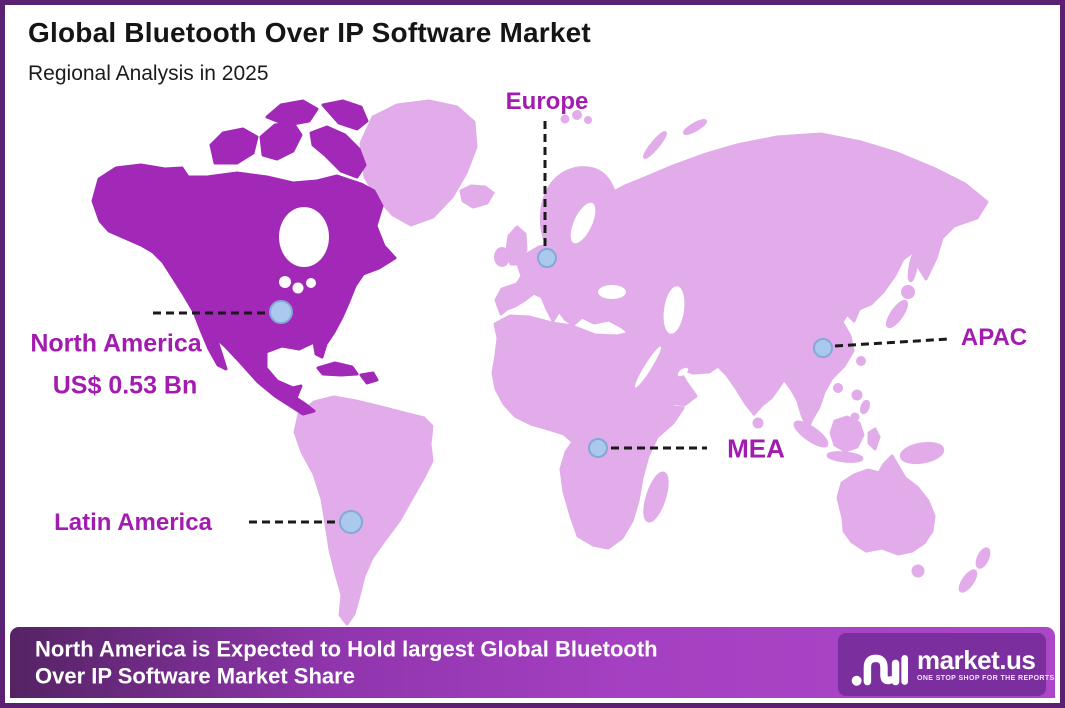 The width and height of the screenshot is (1065, 708). What do you see at coordinates (244, 257) in the screenshot?
I see `continent-north-america-highlight` at bounding box center [244, 257].